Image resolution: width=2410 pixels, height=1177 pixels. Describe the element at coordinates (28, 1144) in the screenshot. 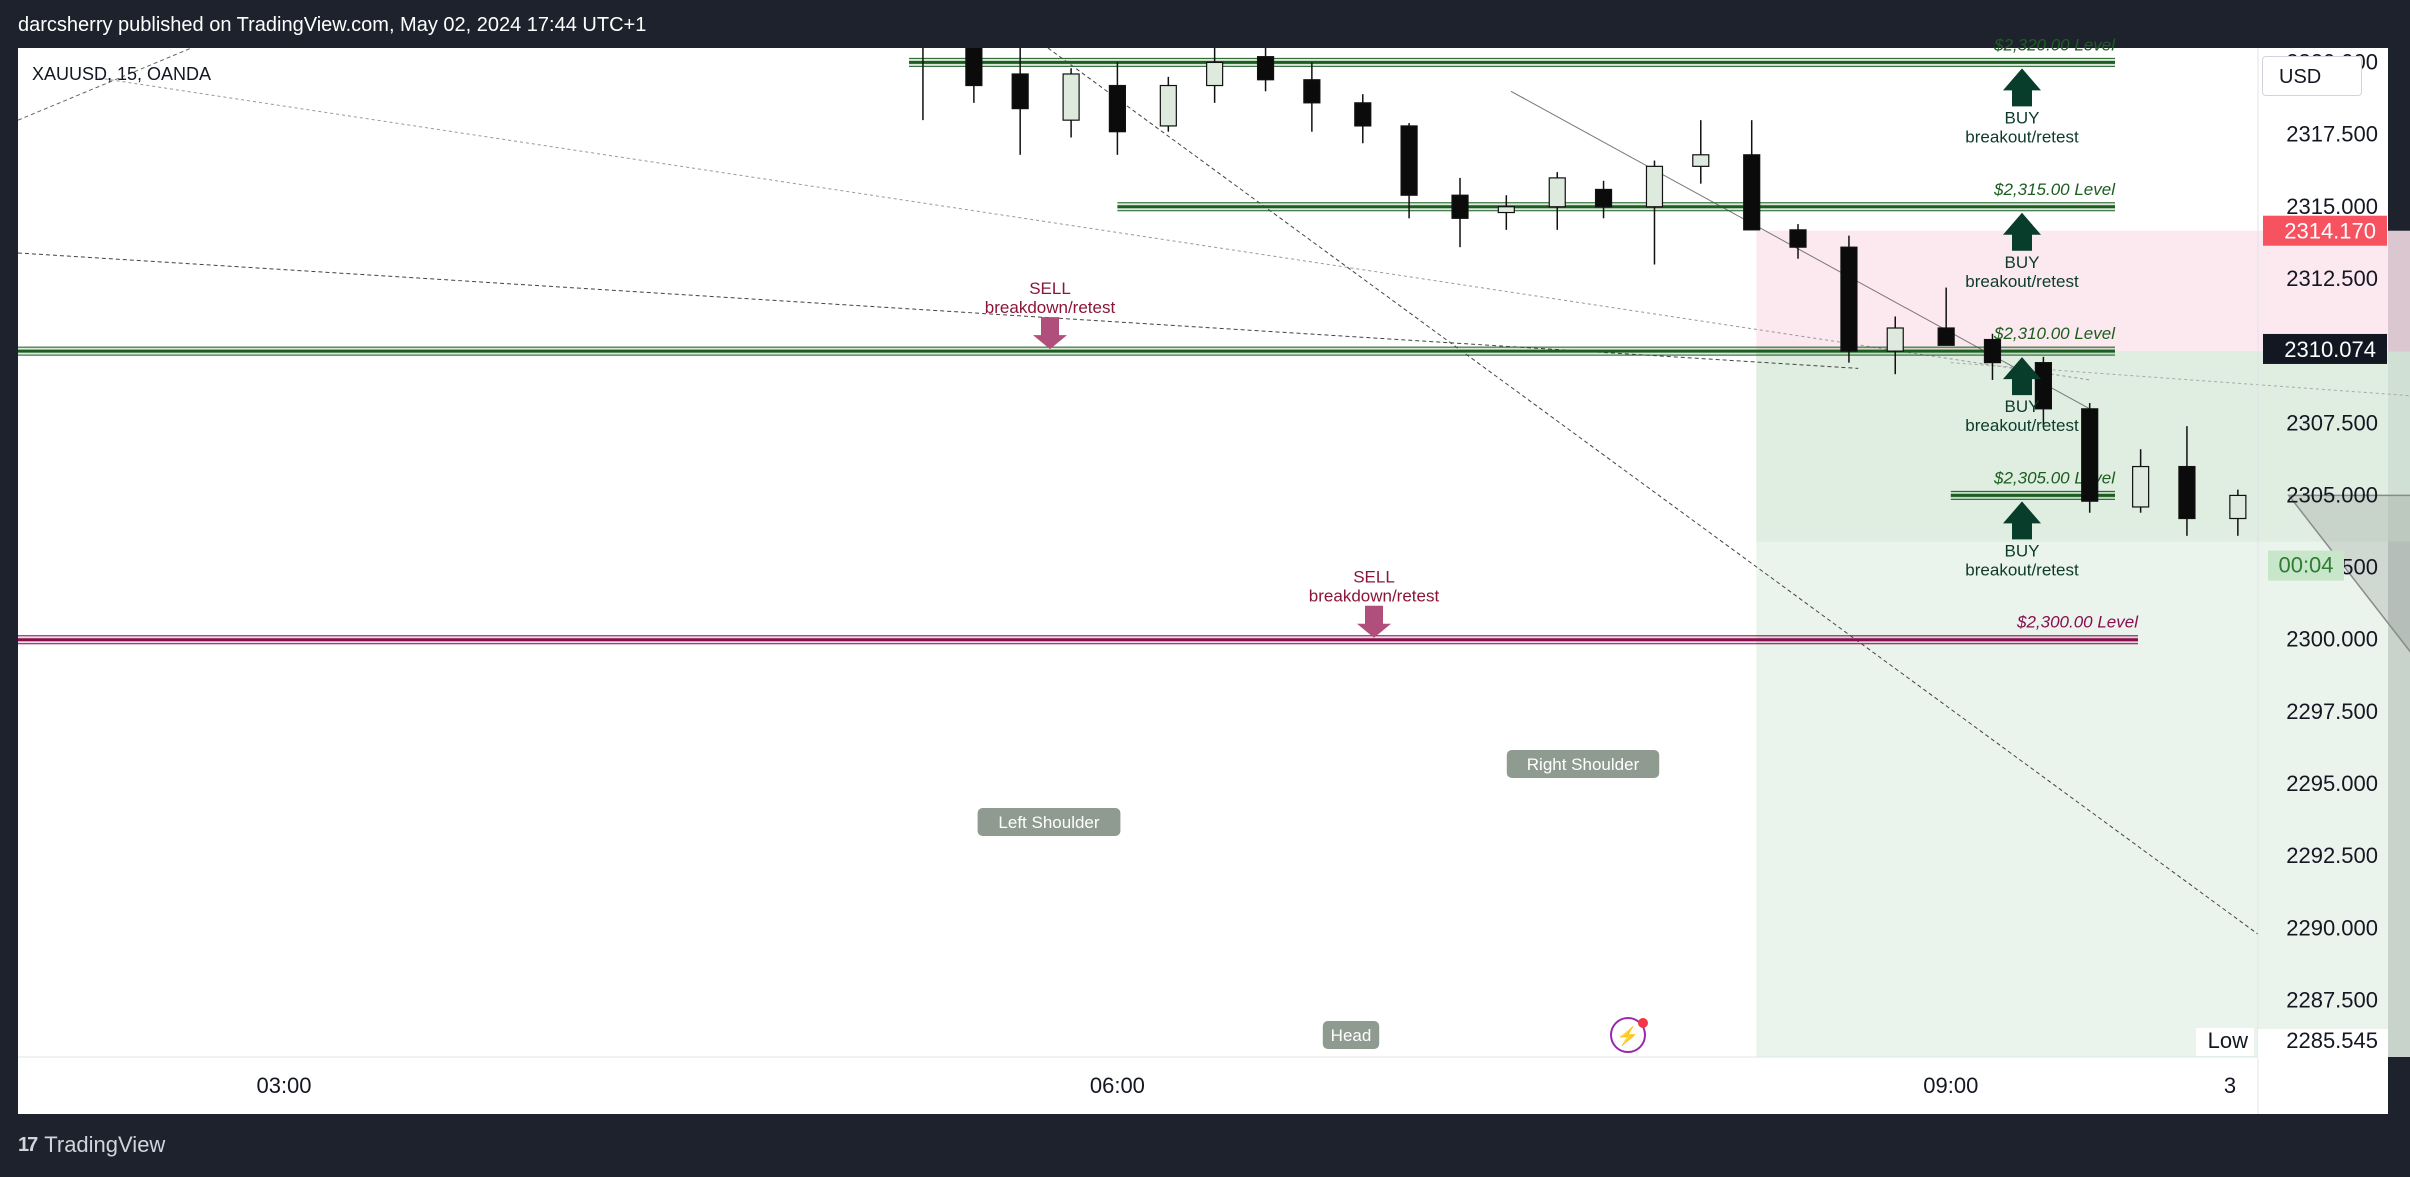

I see `tradingview-logo-icon: 17` at that location.